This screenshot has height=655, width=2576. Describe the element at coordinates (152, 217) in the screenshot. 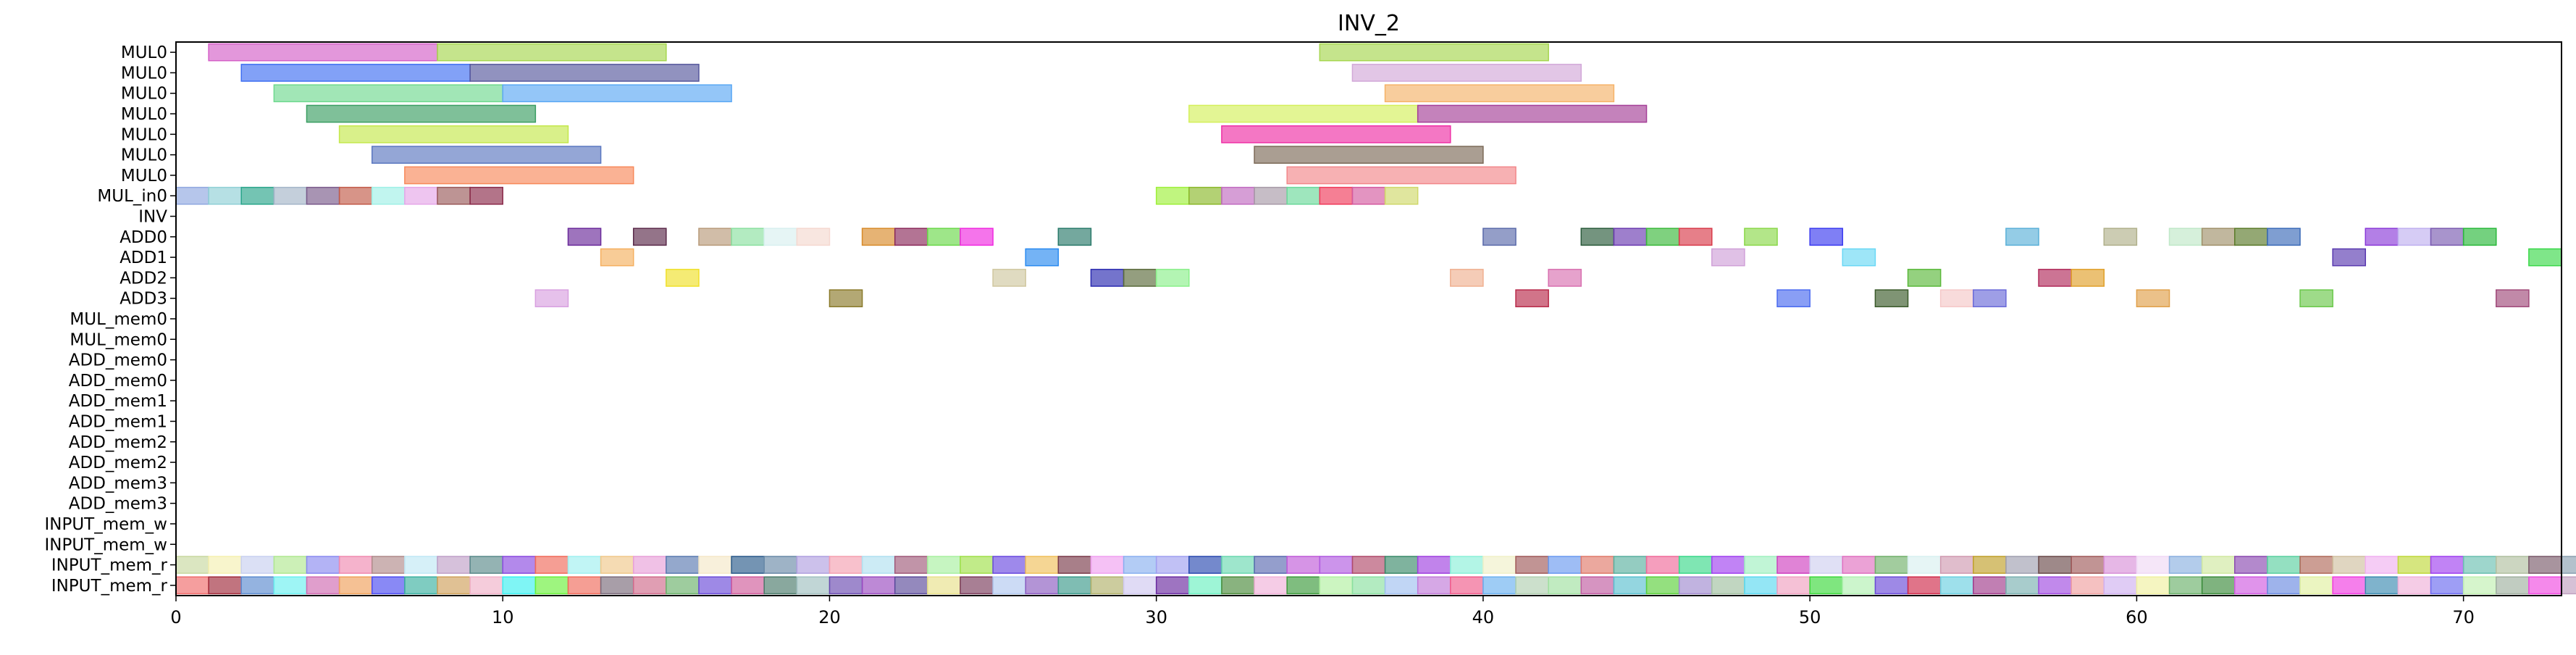

I see `y-tick-label: INV` at that location.